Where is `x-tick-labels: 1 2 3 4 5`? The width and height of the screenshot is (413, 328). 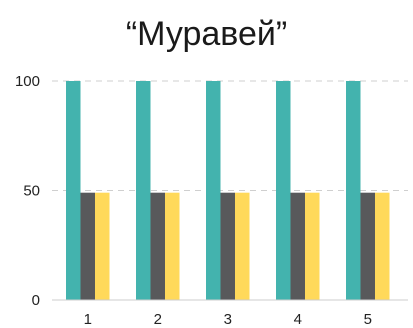
x-tick-labels: 1 2 3 4 5 is located at coordinates (228, 319).